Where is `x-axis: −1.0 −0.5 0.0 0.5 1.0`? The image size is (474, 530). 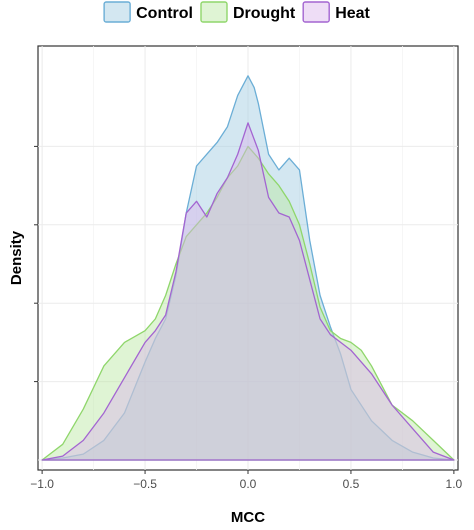 x-axis: −1.0 −0.5 0.0 0.5 1.0 is located at coordinates (246, 480).